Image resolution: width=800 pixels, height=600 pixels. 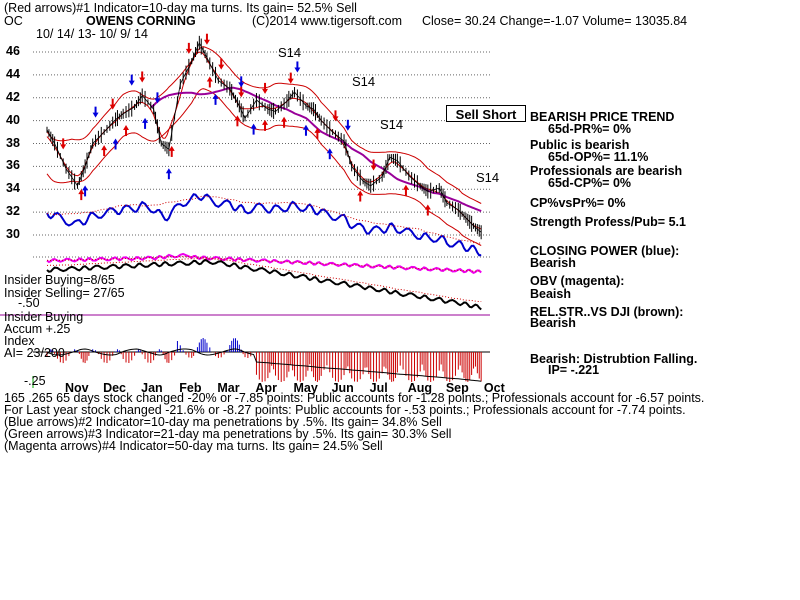 What do you see at coordinates (378, 388) in the screenshot?
I see `x-tick-label: Jul` at bounding box center [378, 388].